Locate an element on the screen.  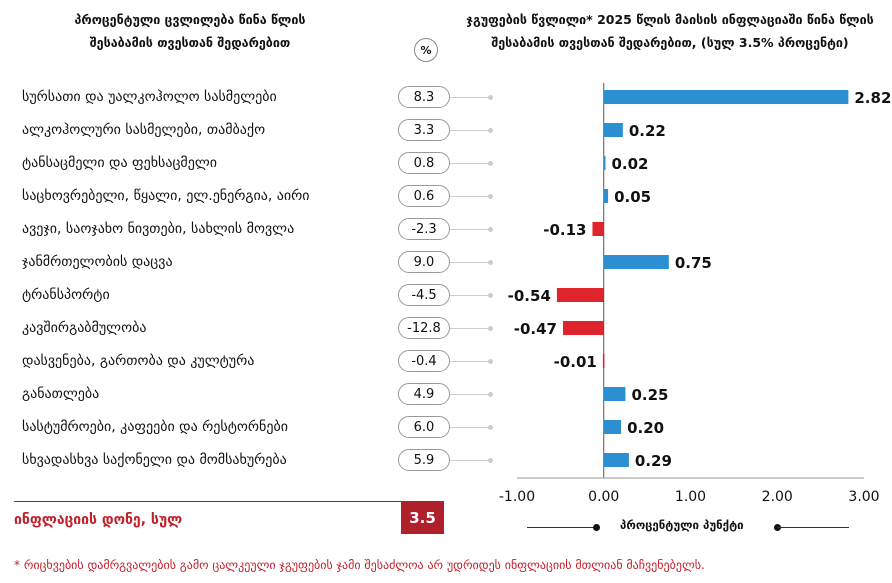
category-label: განათლება is located at coordinates (61, 394).